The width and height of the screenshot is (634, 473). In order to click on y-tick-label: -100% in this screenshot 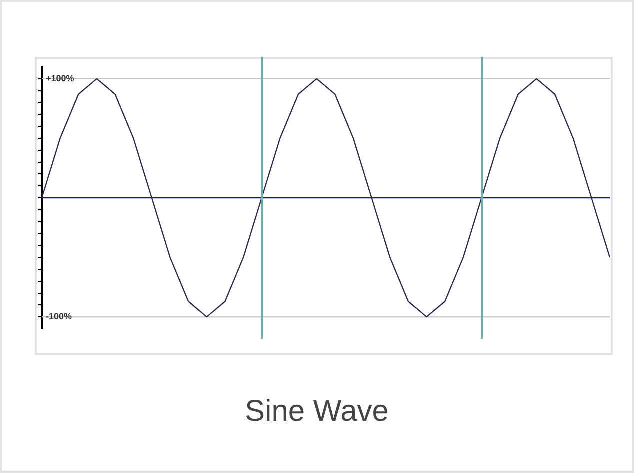, I will do `click(59, 317)`.